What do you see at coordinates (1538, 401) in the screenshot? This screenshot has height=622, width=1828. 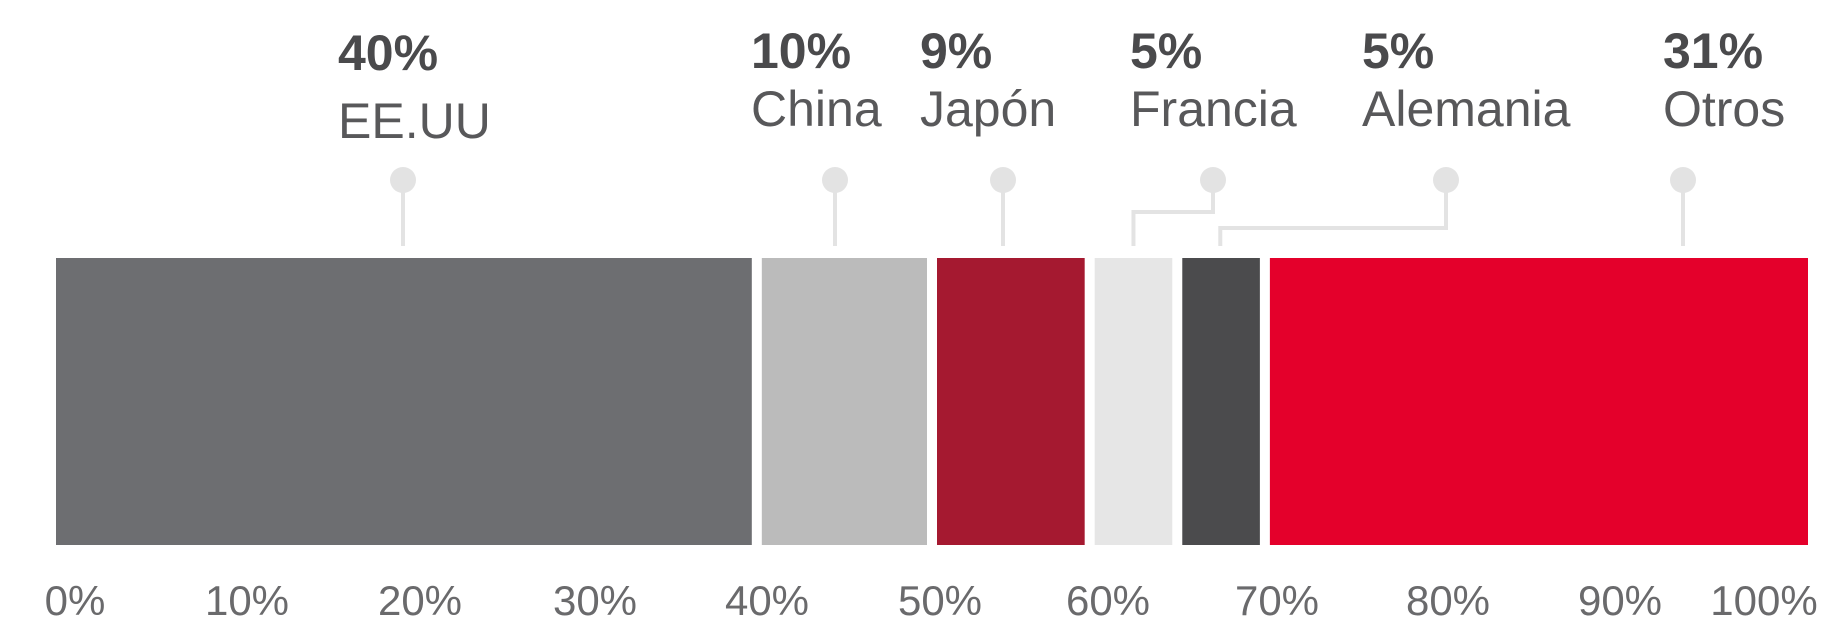 I see `bar-otros` at bounding box center [1538, 401].